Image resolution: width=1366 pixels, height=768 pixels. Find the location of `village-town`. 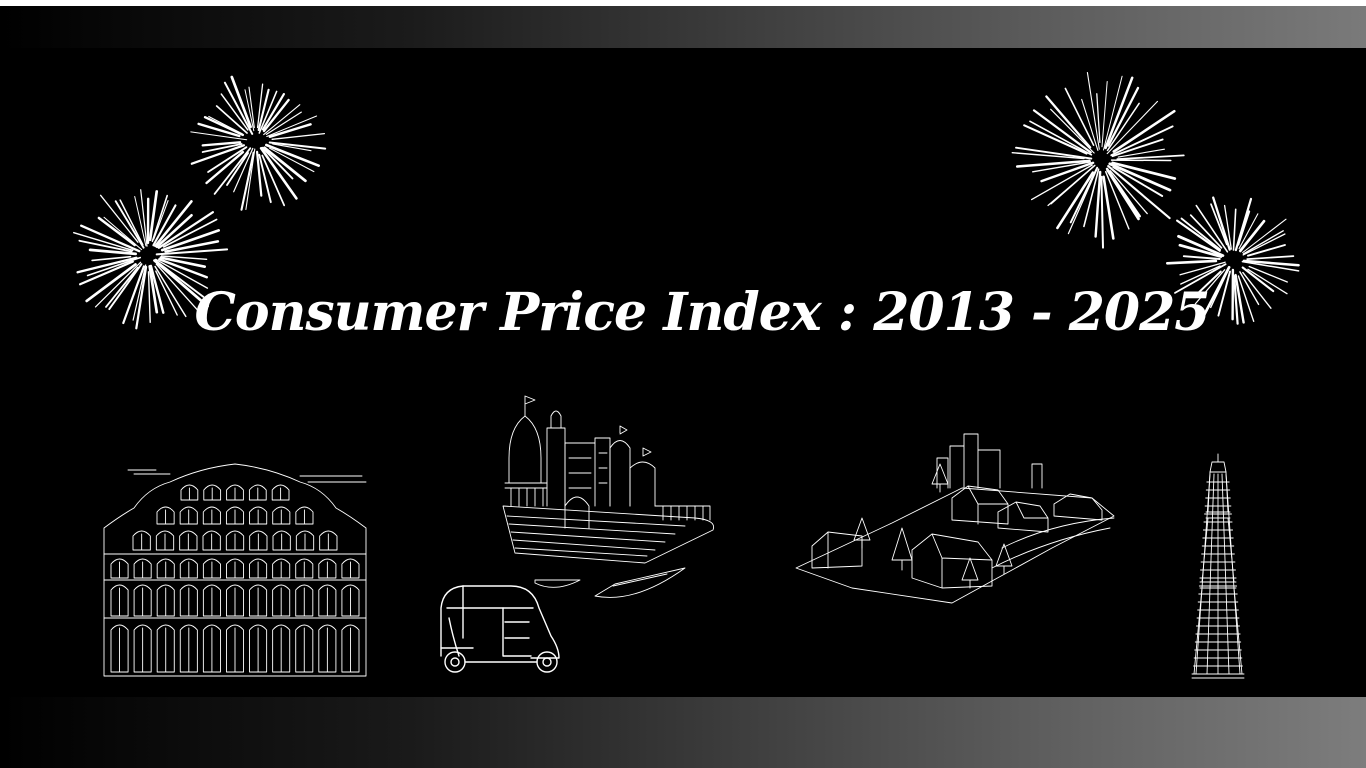

village-town is located at coordinates (955, 518).